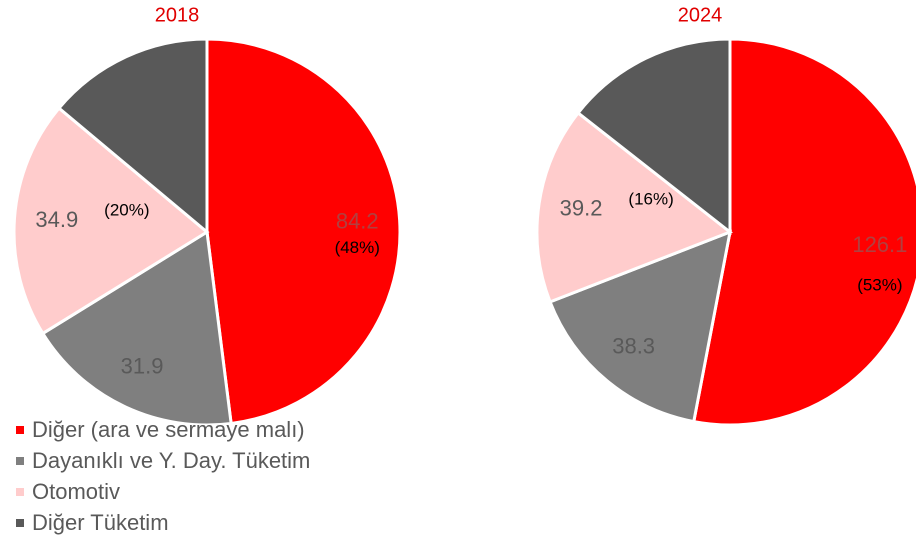 This screenshot has width=916, height=545. I want to click on value-label: 31.9, so click(142, 366).